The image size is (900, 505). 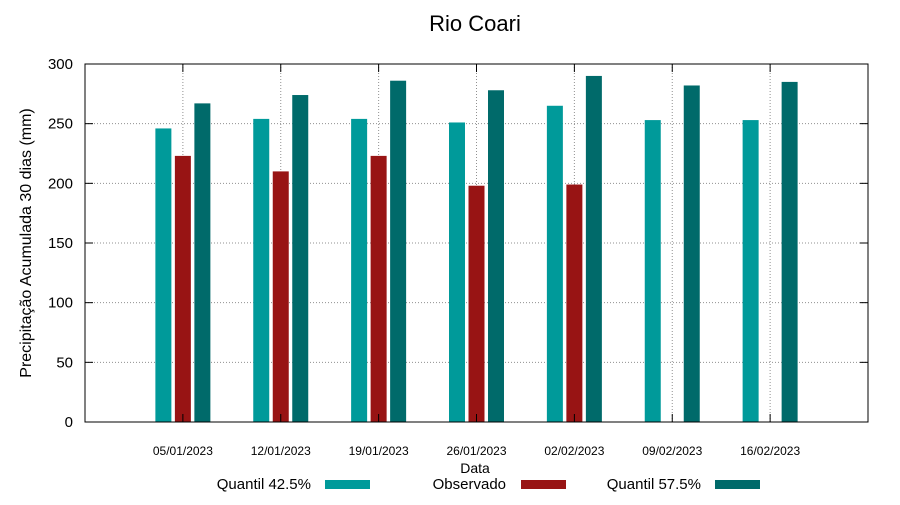 I want to click on legend-label: Quantil 42.5%, so click(x=264, y=484).